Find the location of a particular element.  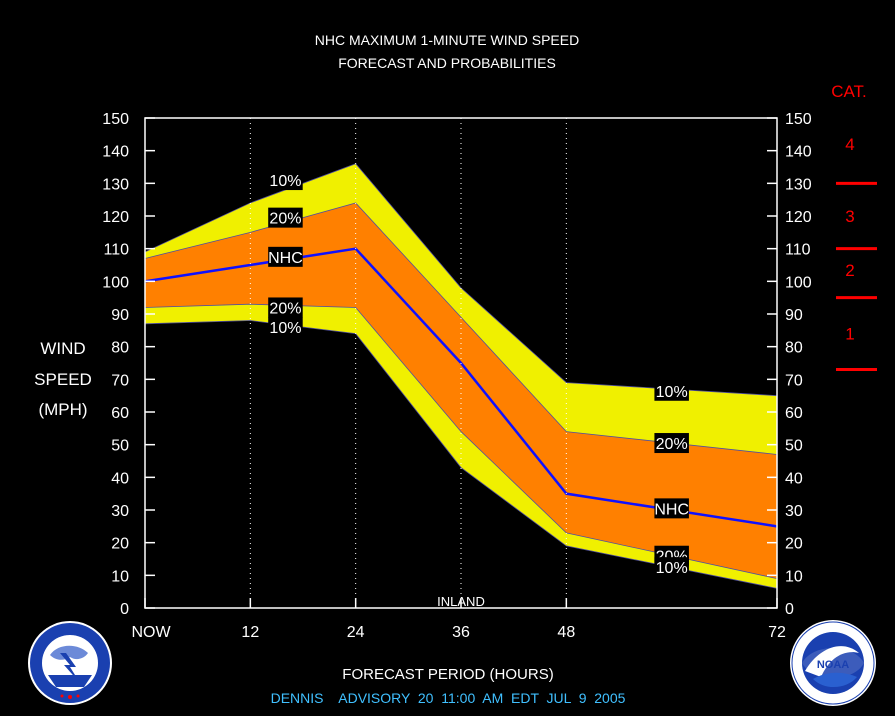

x-tick-label-72: 72 is located at coordinates (777, 632).